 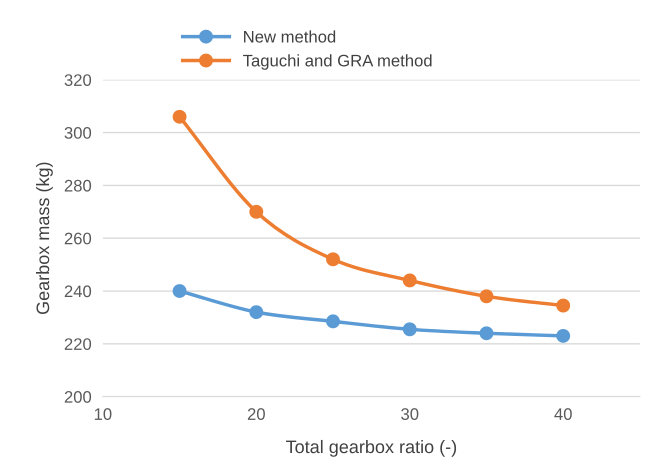 What do you see at coordinates (78, 344) in the screenshot?
I see `y-tick-label: 220` at bounding box center [78, 344].